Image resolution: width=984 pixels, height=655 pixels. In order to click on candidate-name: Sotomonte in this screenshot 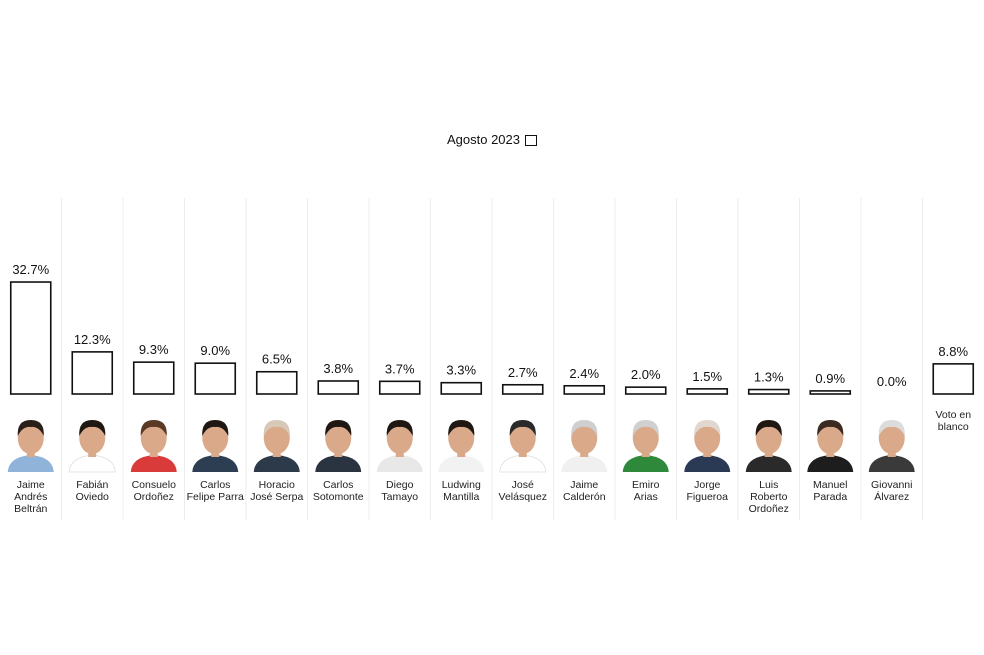, I will do `click(338, 497)`.